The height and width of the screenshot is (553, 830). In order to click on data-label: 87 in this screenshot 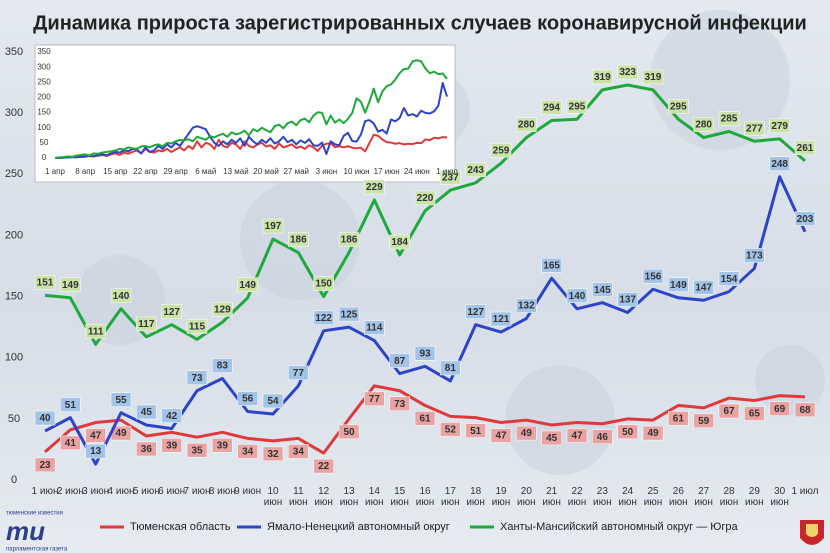, I will do `click(400, 361)`.